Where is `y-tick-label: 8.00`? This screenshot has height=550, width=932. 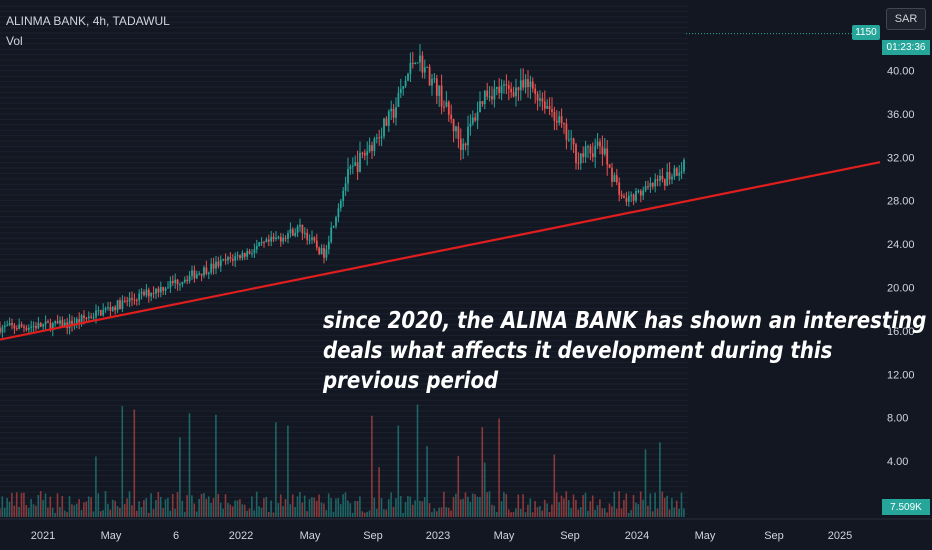
y-tick-label: 8.00 is located at coordinates (897, 419).